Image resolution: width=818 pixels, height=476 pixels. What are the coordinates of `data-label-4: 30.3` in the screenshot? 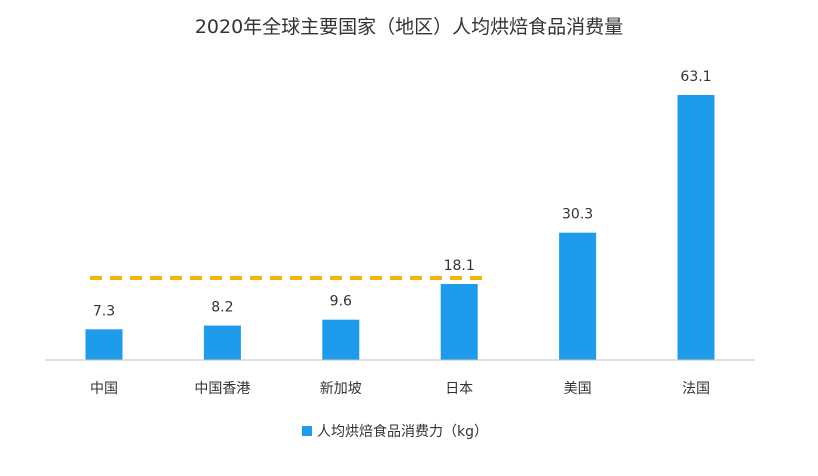 It's located at (577, 215).